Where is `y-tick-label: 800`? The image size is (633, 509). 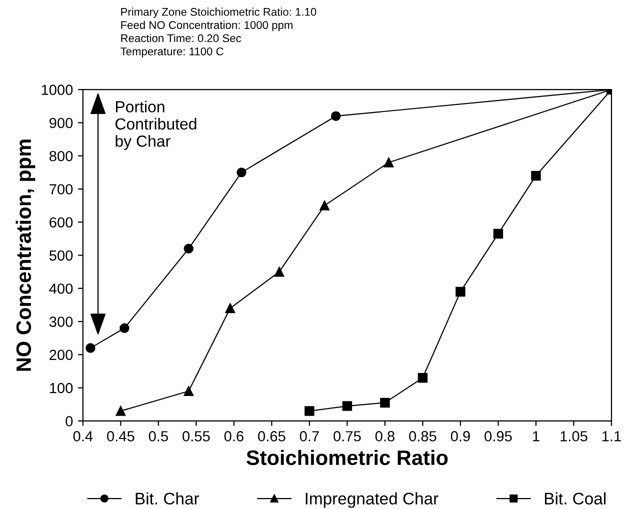
y-tick-label: 800 is located at coordinates (61, 156).